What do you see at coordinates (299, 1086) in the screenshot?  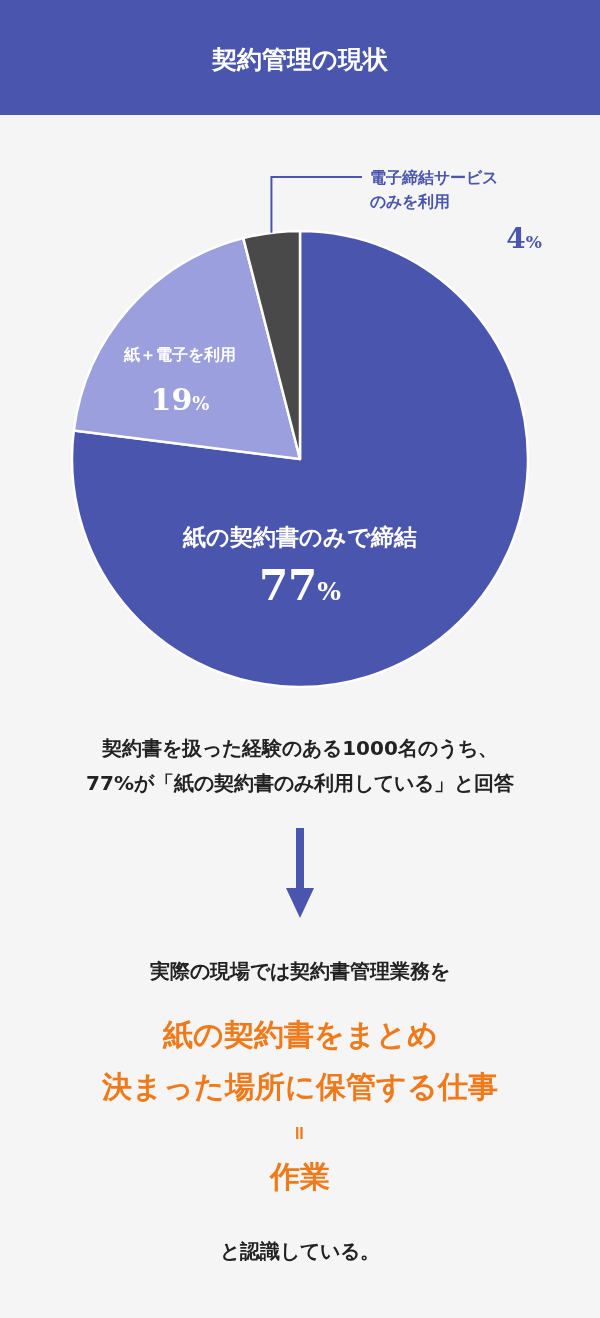 I see `text: 決まった場所に保管する仕事` at bounding box center [299, 1086].